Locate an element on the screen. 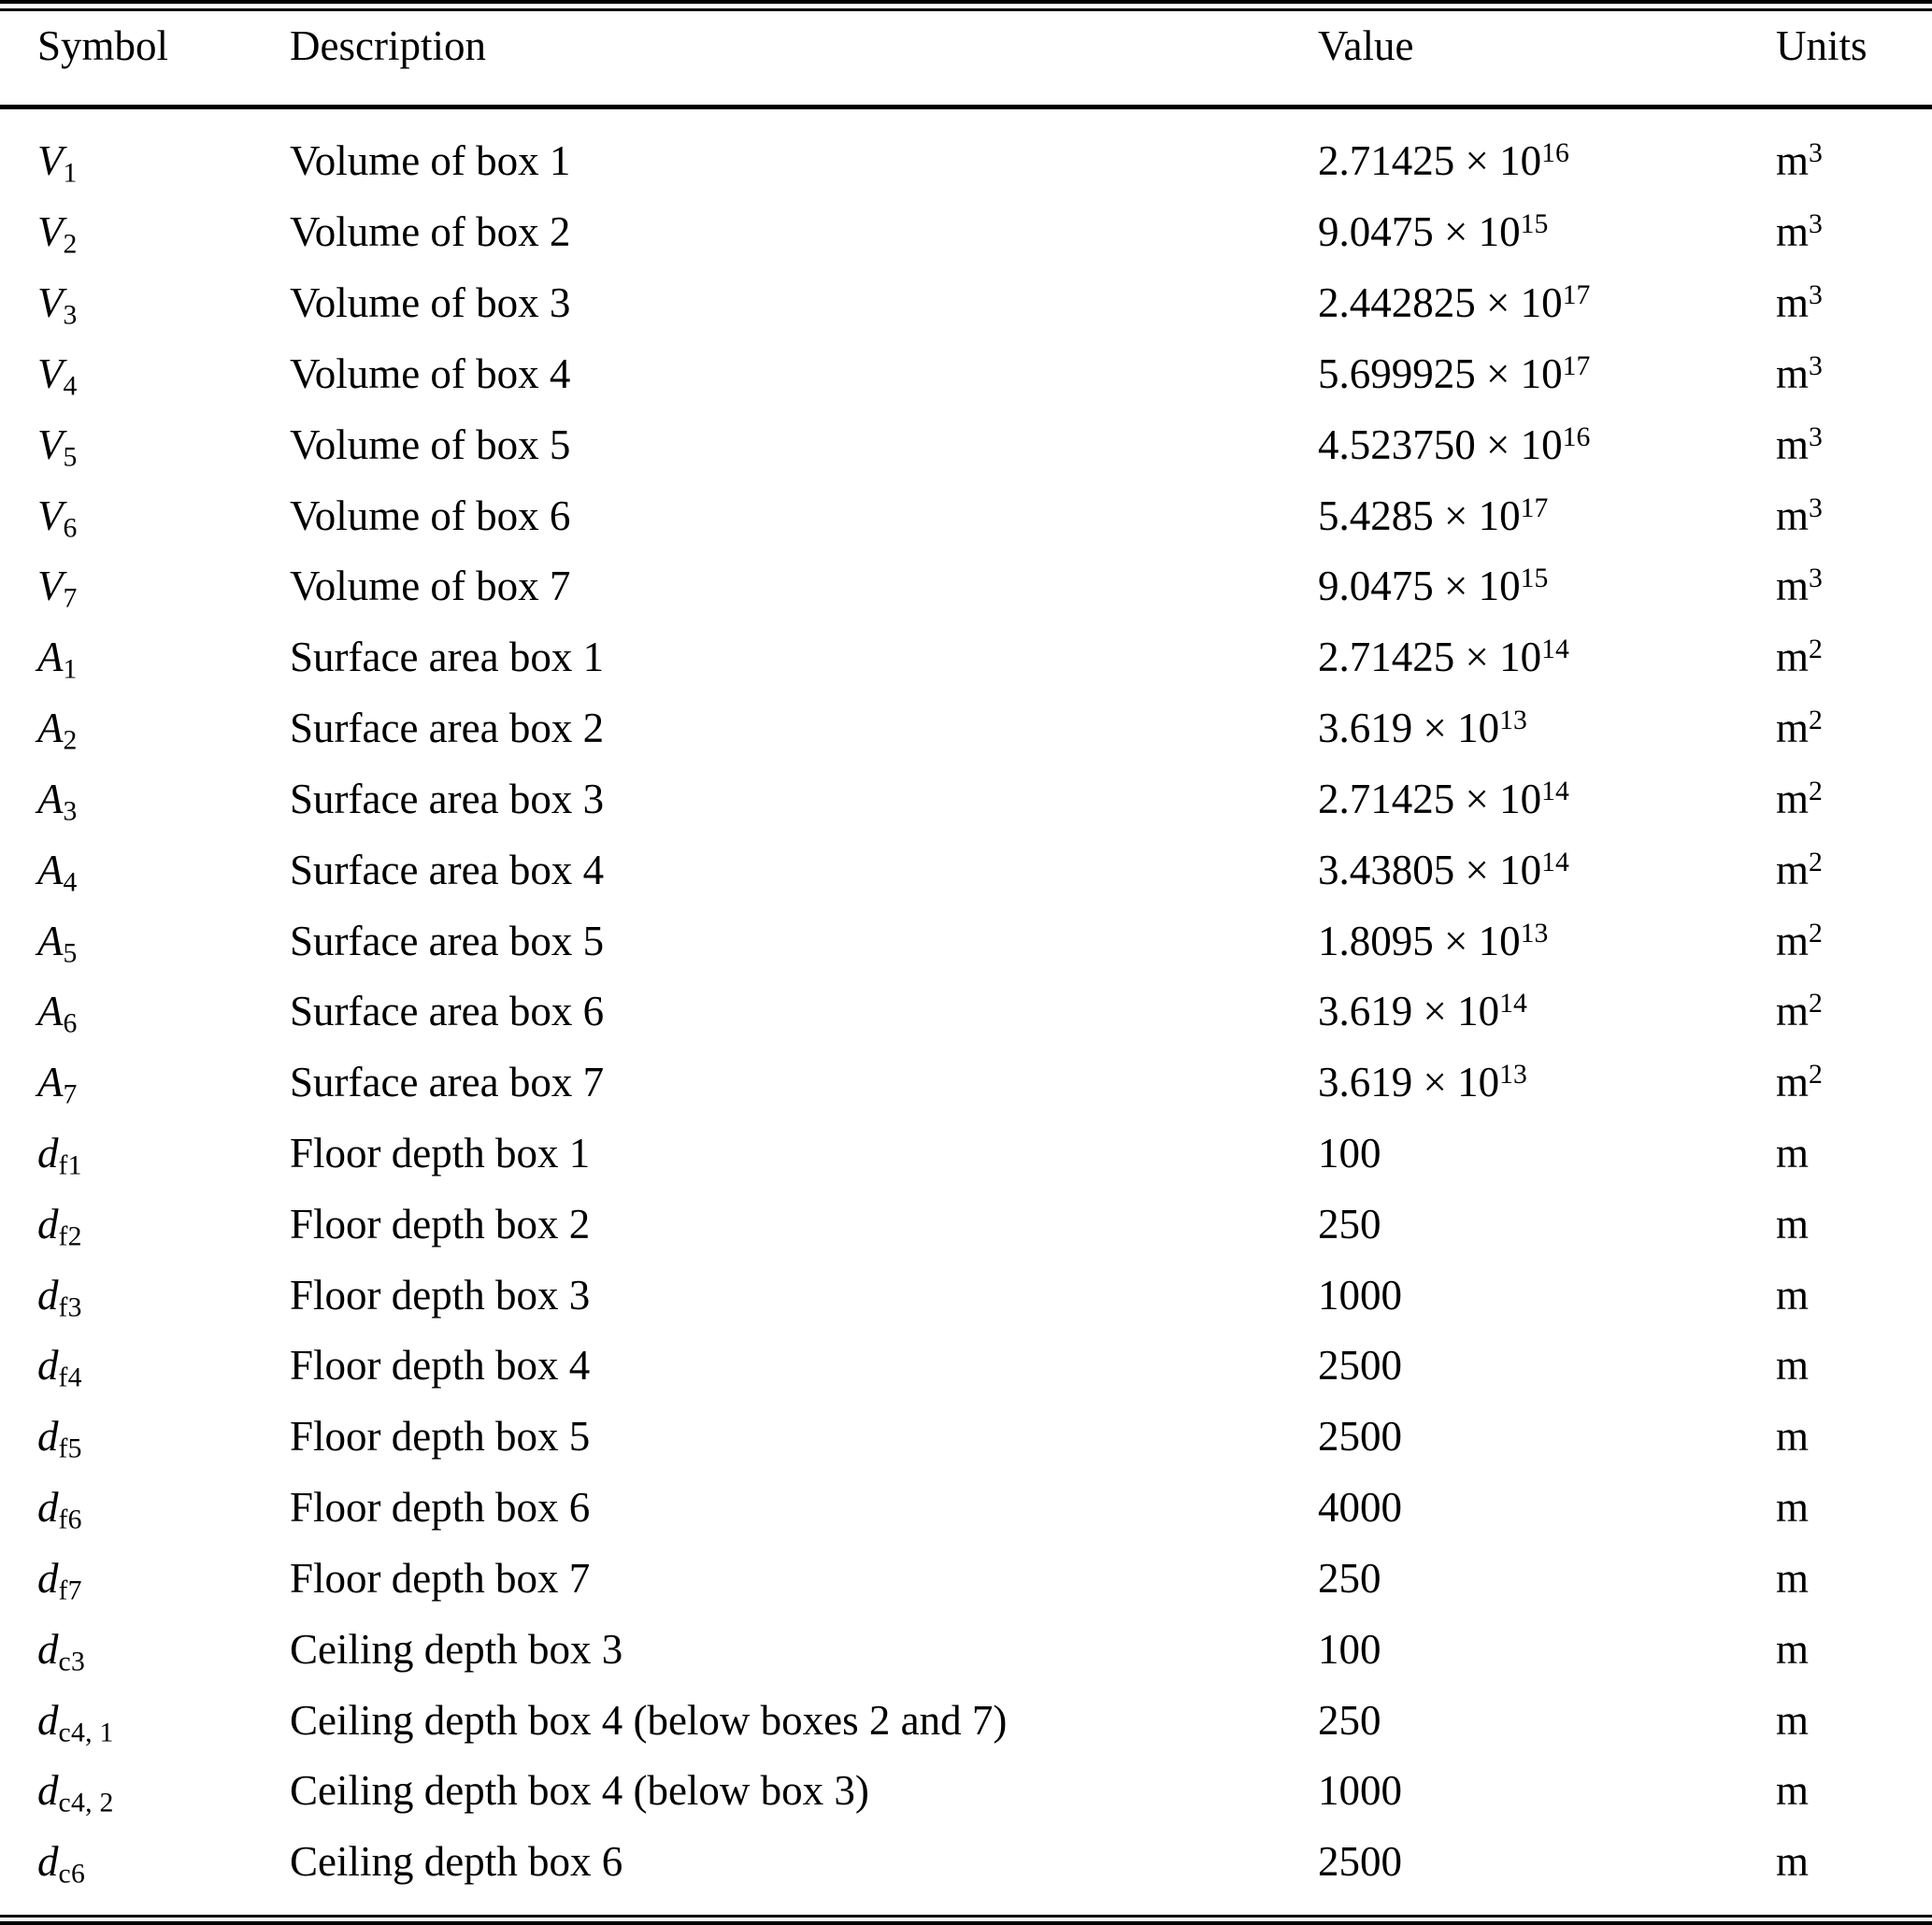  symbol-cell: df6 is located at coordinates (163, 1509).